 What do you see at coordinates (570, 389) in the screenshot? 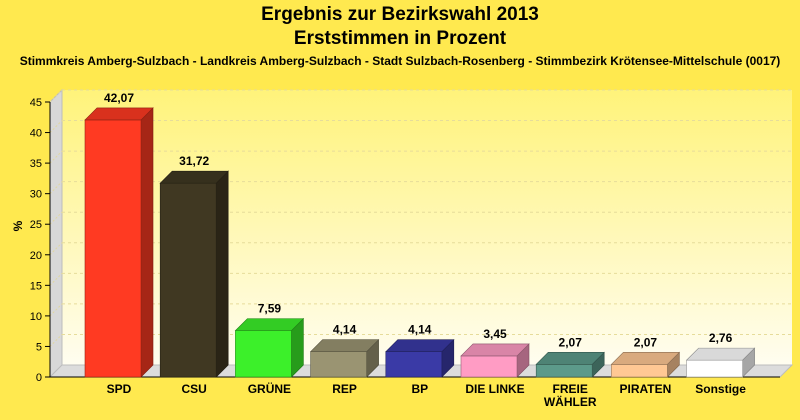
I see `x-tick-label: FREIE` at bounding box center [570, 389].